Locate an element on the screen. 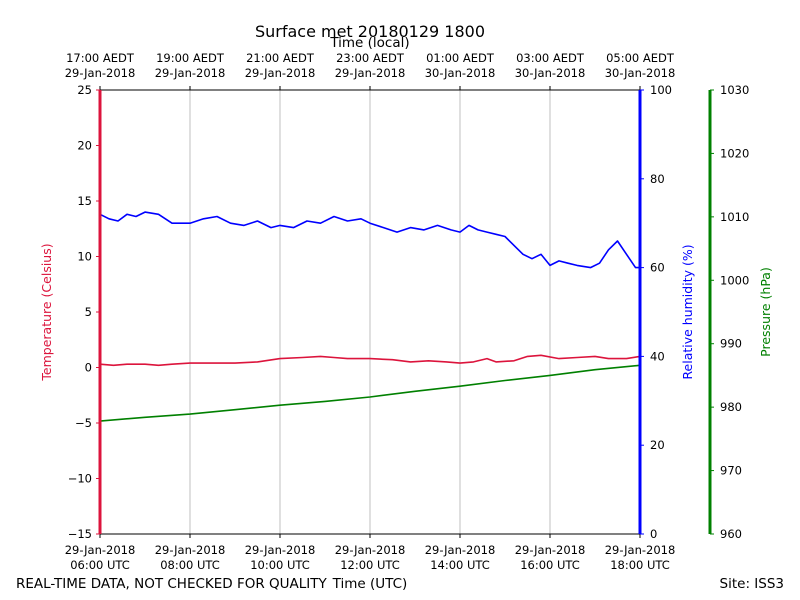  humidity-tick-label: 80 is located at coordinates (657, 179).